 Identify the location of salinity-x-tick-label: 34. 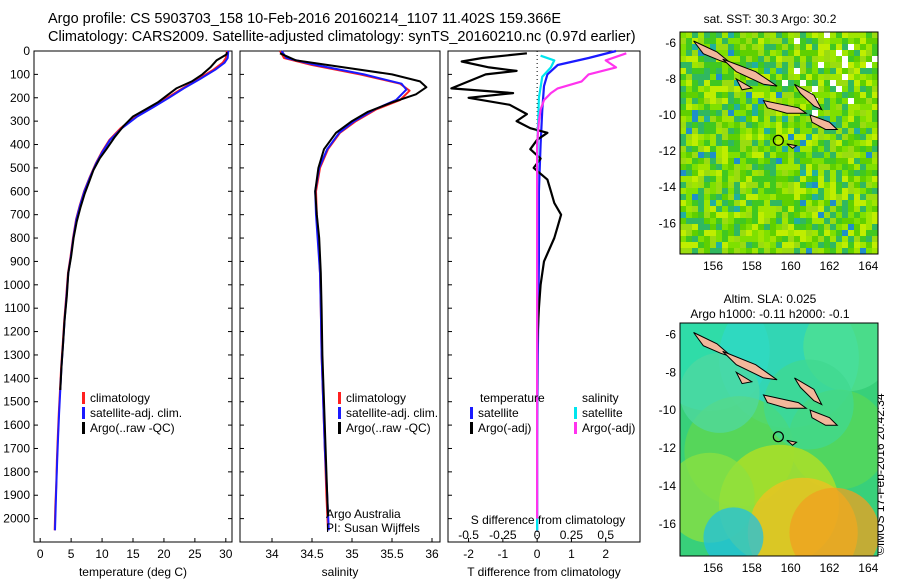
(272, 554).